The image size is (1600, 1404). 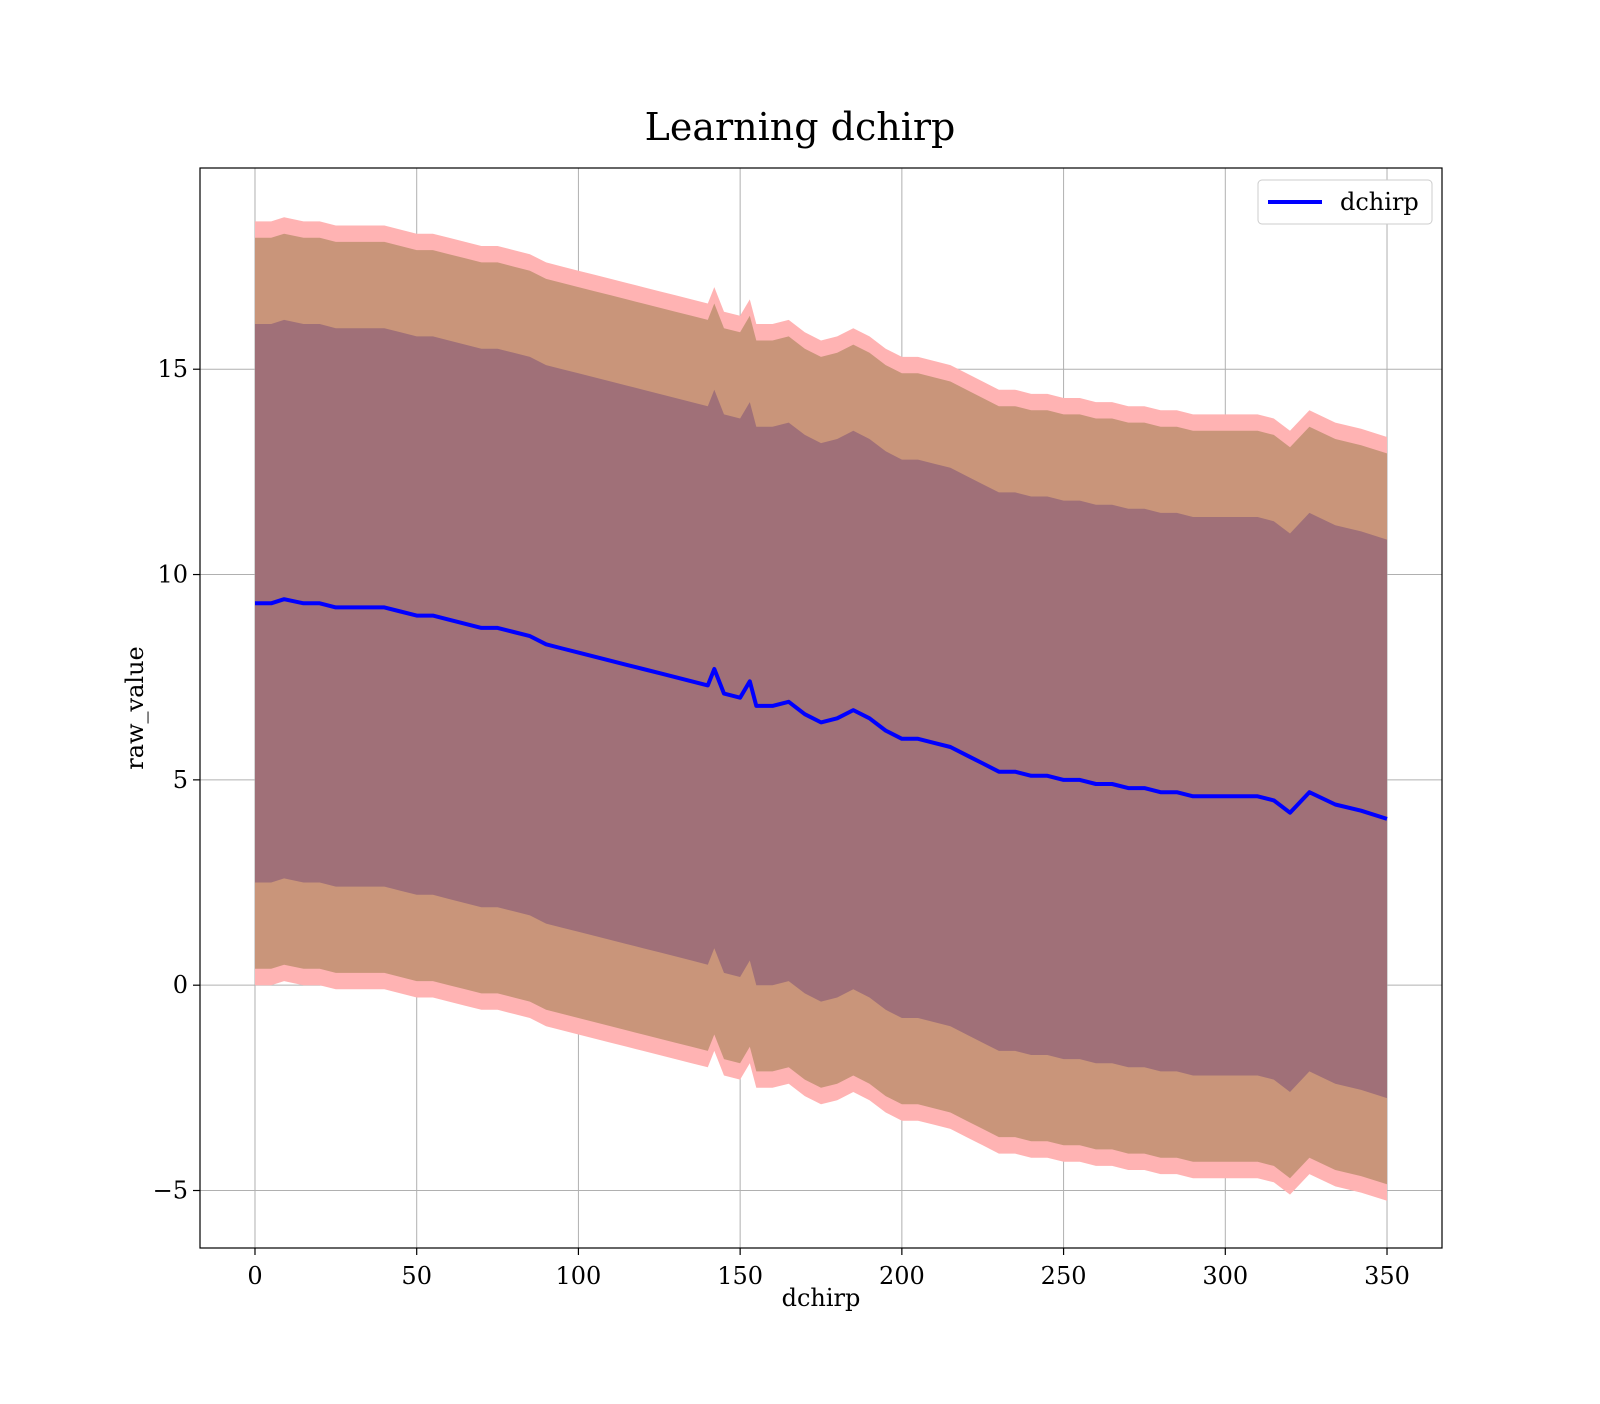 I want to click on legend: dchirp, so click(x=1345, y=202).